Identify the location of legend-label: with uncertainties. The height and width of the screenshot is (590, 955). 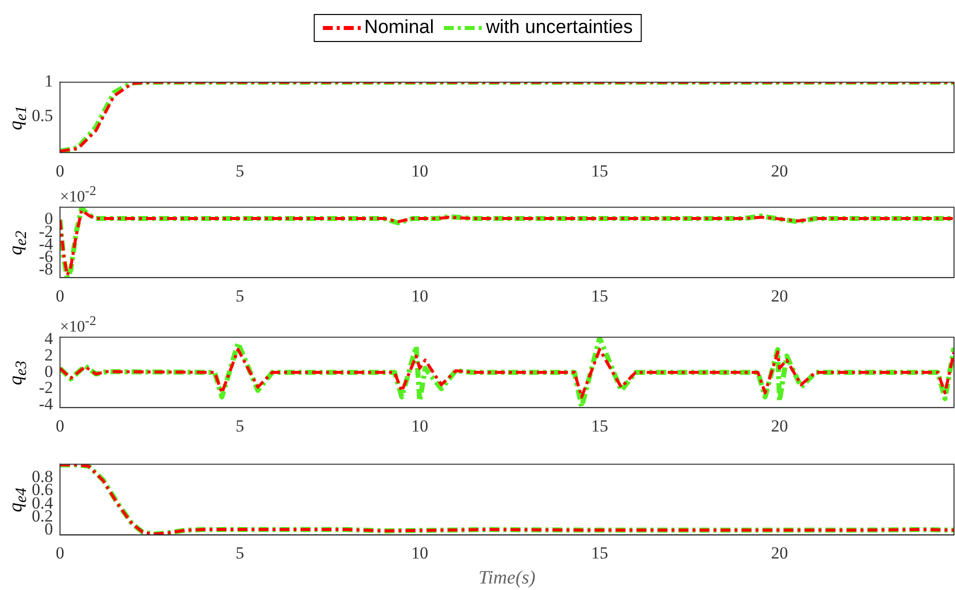
(559, 28).